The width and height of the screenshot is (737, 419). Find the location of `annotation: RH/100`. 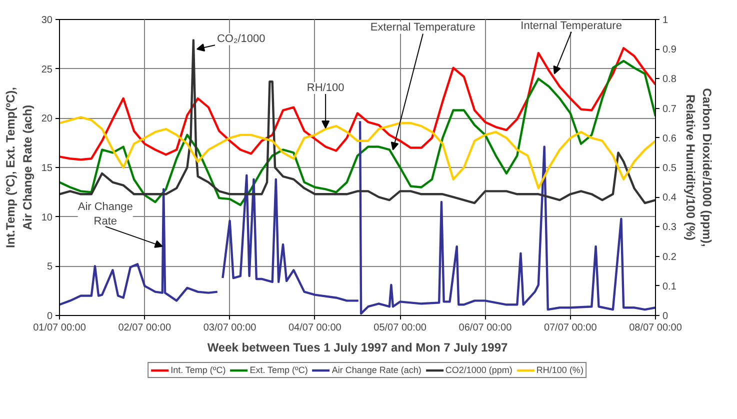

annotation: RH/100 is located at coordinates (325, 88).